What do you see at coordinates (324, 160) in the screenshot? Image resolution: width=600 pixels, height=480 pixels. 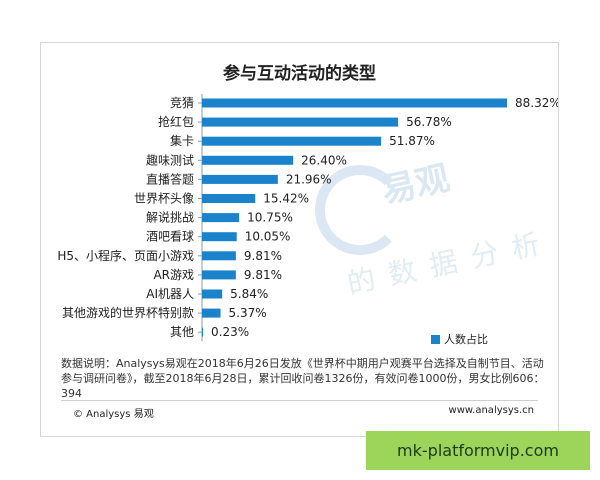 I see `data-label: 26.40%` at bounding box center [324, 160].